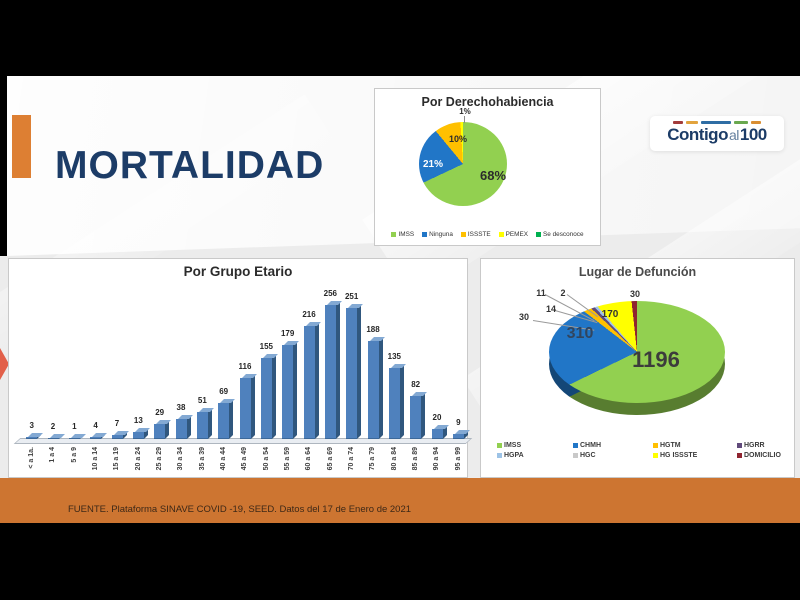 The image size is (800, 600). What do you see at coordinates (656, 359) in the screenshot?
I see `pie-label-imss: 1196` at bounding box center [656, 359].